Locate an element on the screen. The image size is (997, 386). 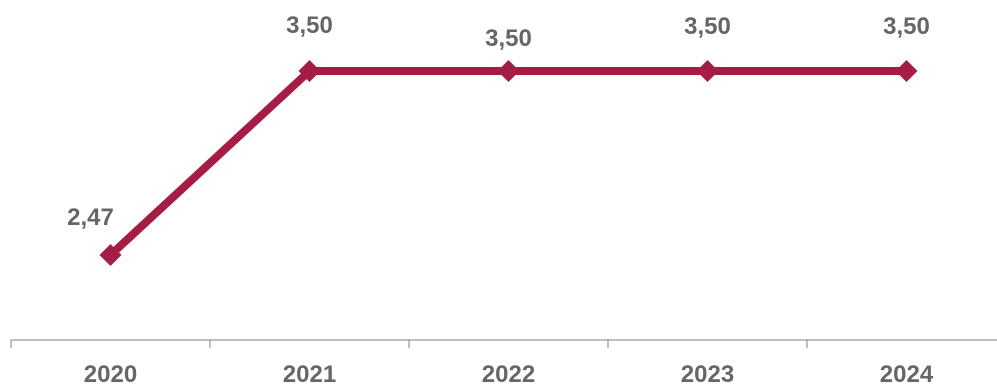
x-tick-label: 2024 is located at coordinates (907, 373).